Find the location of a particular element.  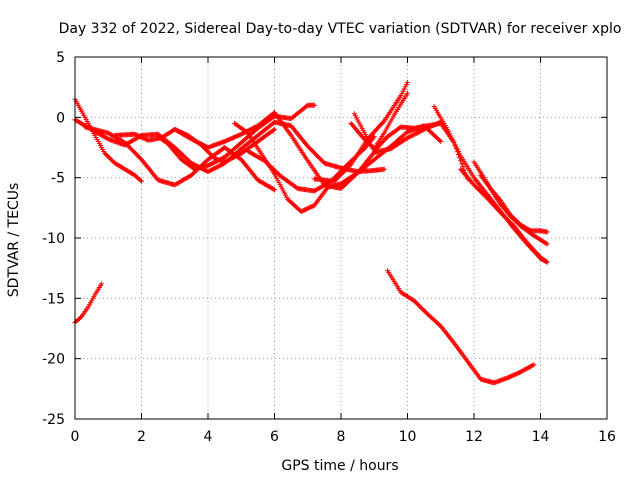

x-tick-label: 12 is located at coordinates (474, 437).